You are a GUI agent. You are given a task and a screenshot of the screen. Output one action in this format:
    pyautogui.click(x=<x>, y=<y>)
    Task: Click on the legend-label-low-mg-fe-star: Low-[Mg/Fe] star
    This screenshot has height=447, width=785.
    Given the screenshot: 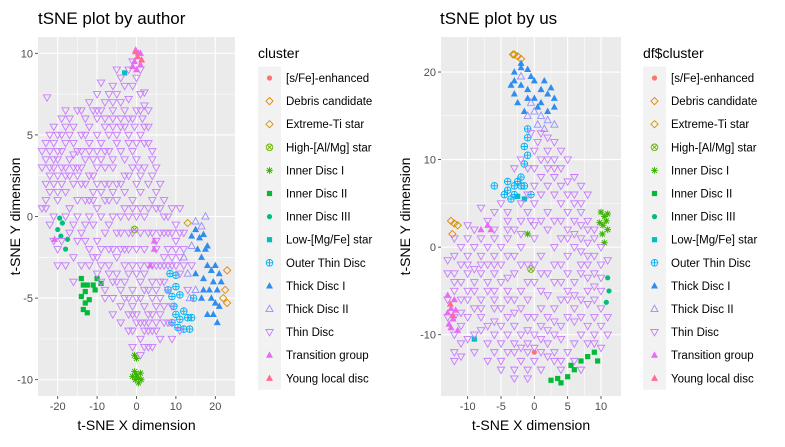 What is the action you would take?
    pyautogui.click(x=714, y=241)
    